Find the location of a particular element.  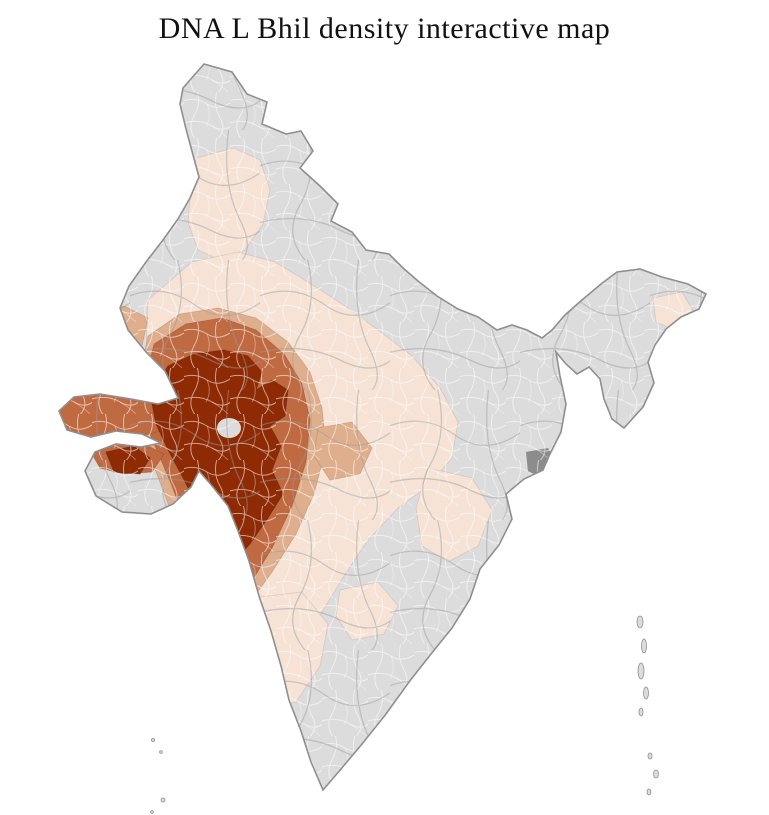

lakshadweep-islands is located at coordinates (158, 776).